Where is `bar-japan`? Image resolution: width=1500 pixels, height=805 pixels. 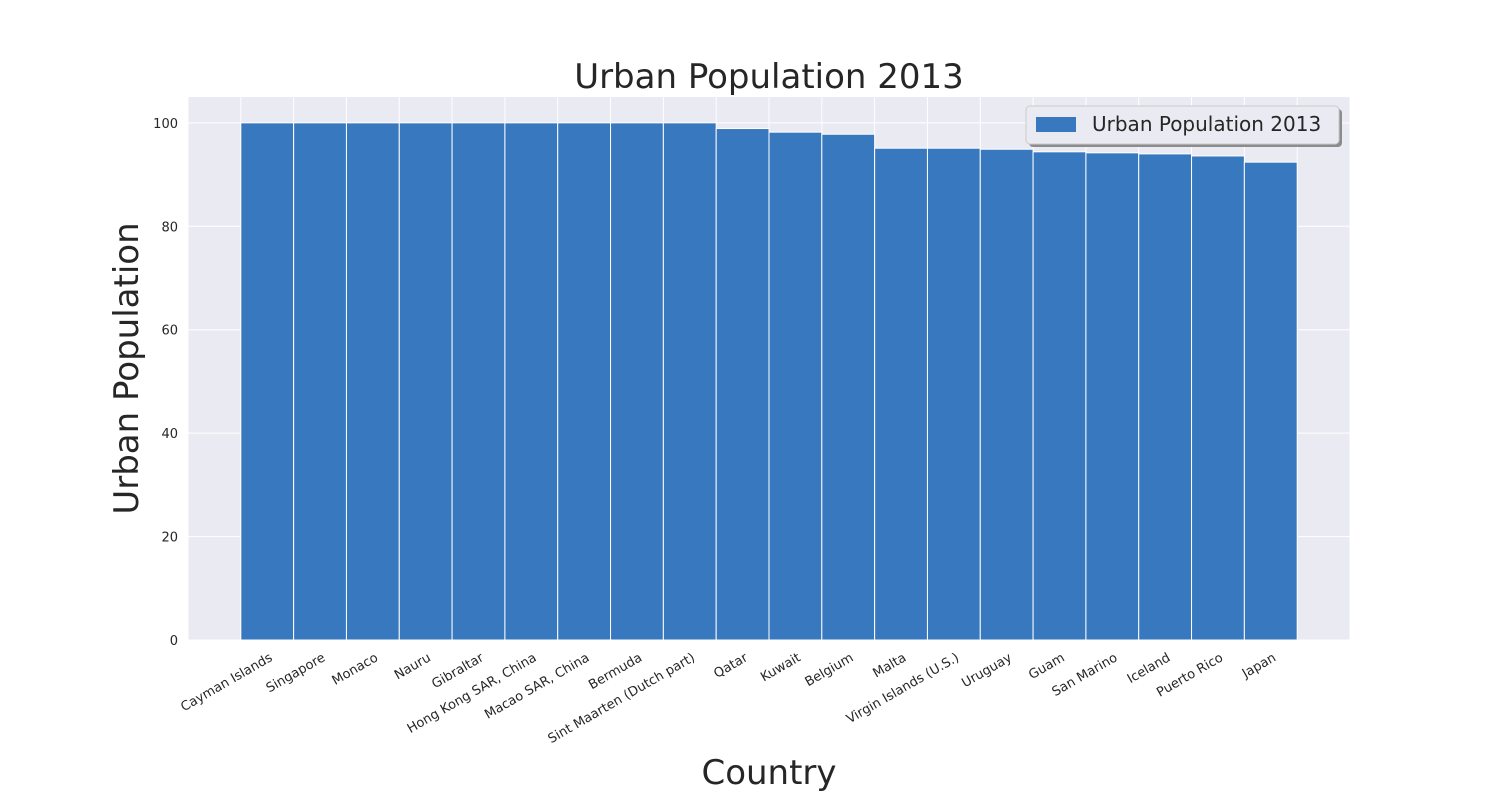
bar-japan is located at coordinates (1270, 401).